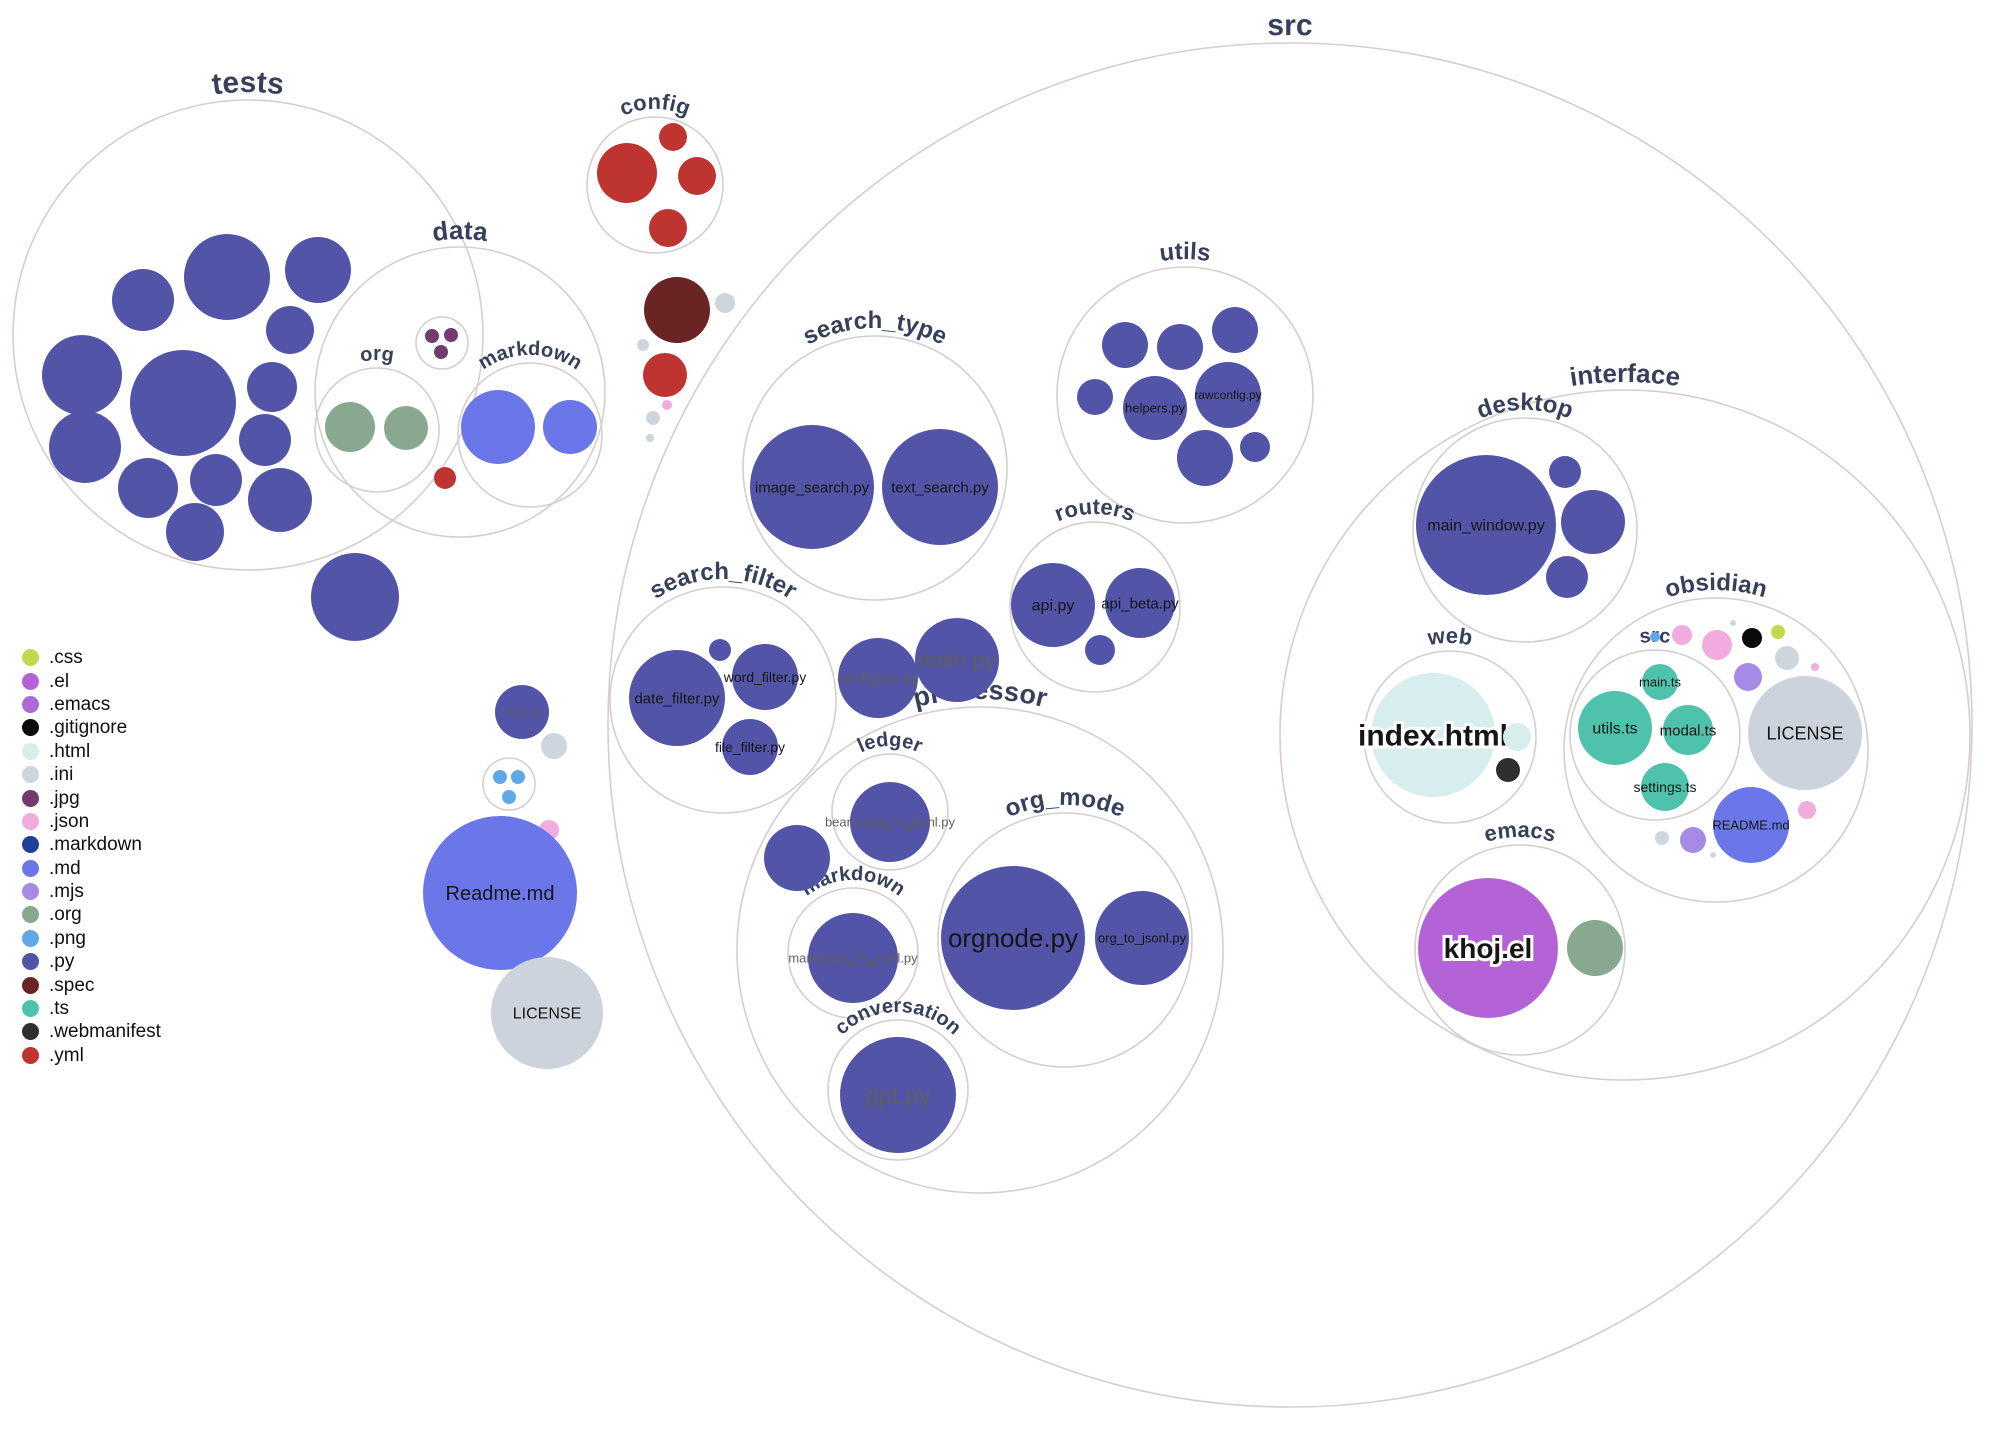 The height and width of the screenshot is (1451, 1995). I want to click on data-md-1-circle, so click(498, 427).